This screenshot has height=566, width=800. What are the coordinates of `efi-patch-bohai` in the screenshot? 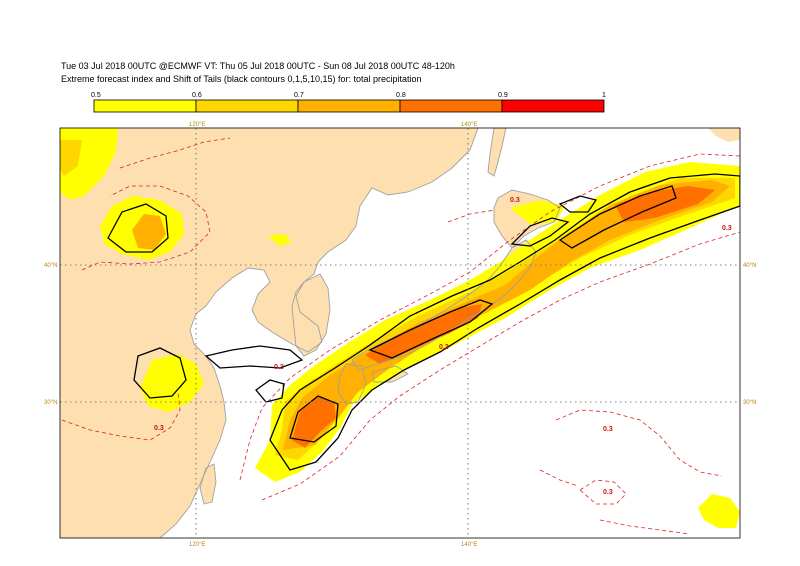 It's located at (280, 240).